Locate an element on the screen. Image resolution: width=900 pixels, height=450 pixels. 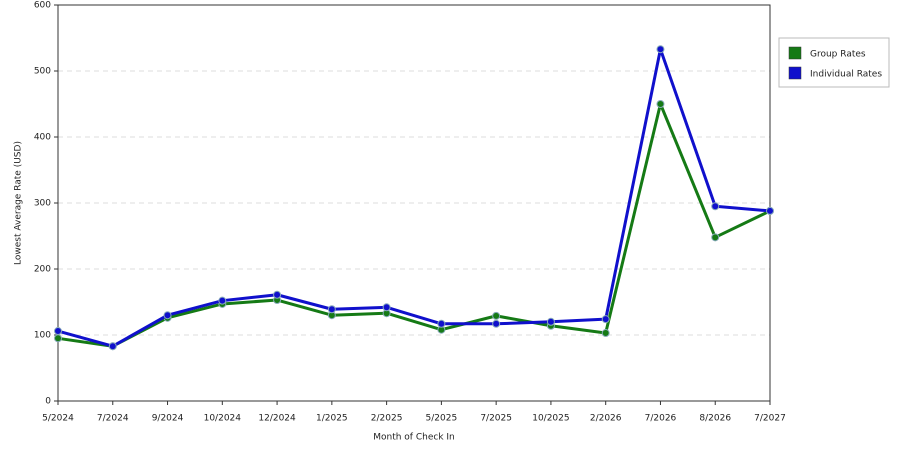
y-tick-label: 100 is located at coordinates (42, 336).